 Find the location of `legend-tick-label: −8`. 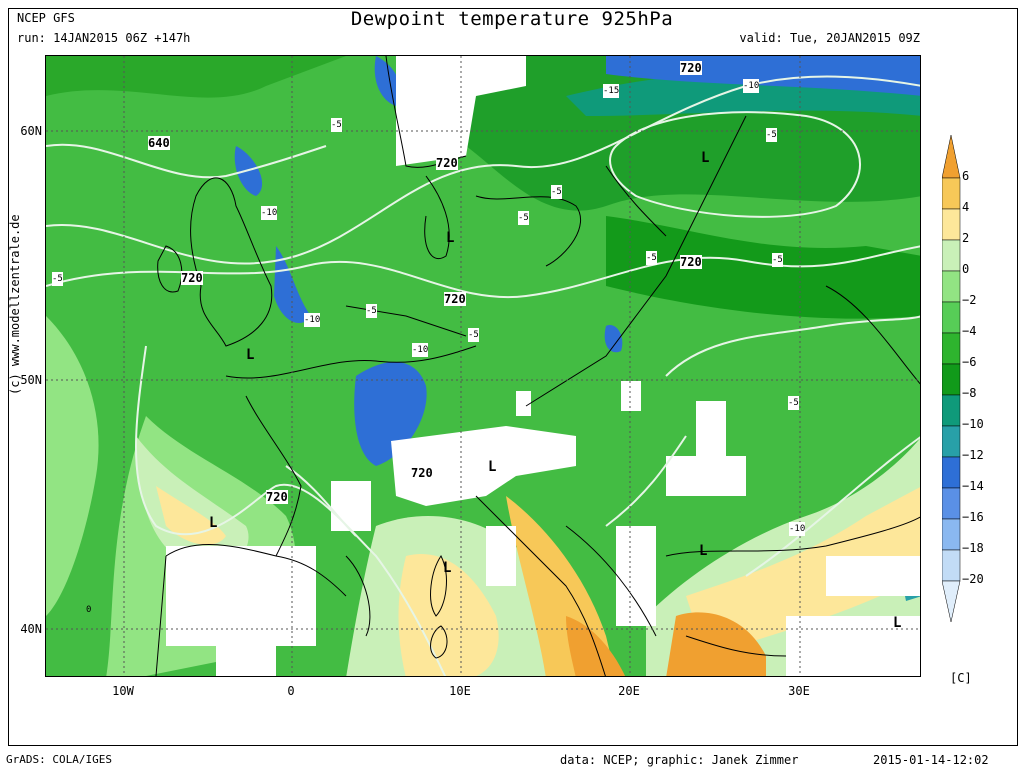

legend-tick-label: −8 is located at coordinates (969, 393).